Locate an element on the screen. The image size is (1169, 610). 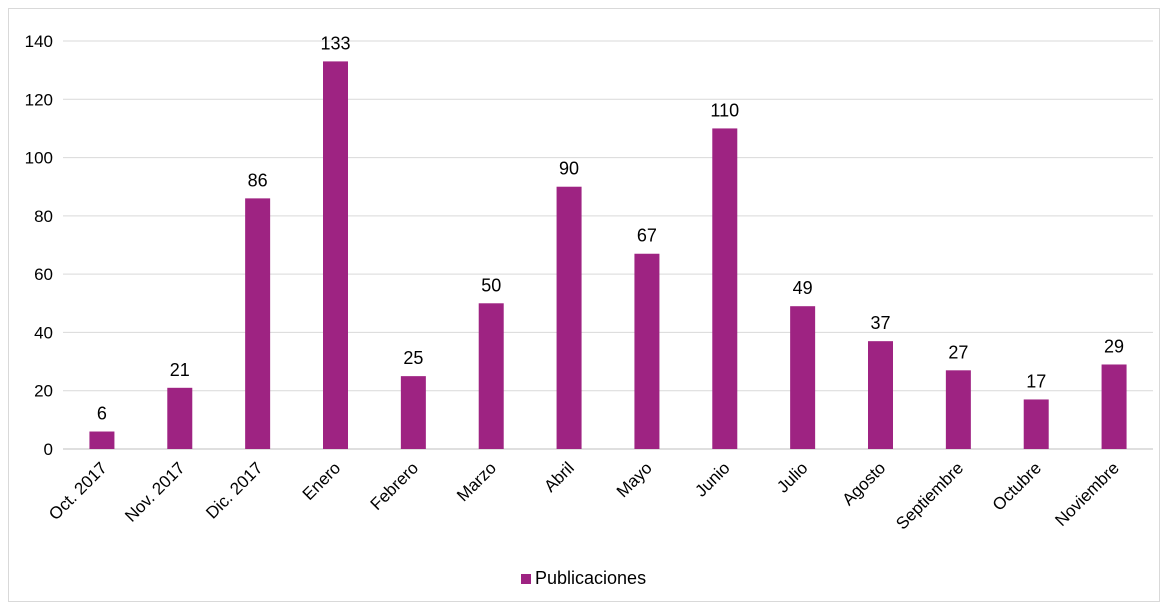
data-label: 27 is located at coordinates (958, 352).